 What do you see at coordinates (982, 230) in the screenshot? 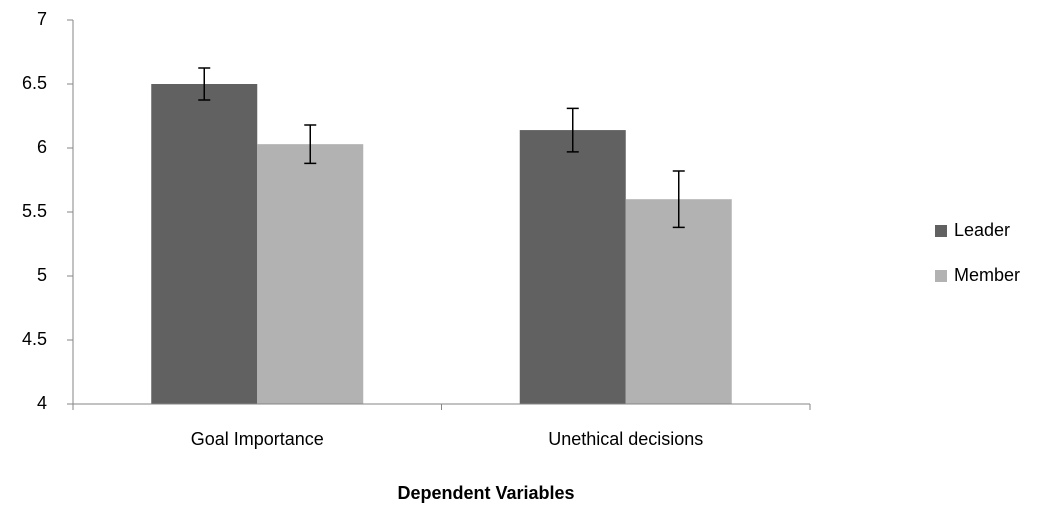
I see `legend-label: Leader` at bounding box center [982, 230].